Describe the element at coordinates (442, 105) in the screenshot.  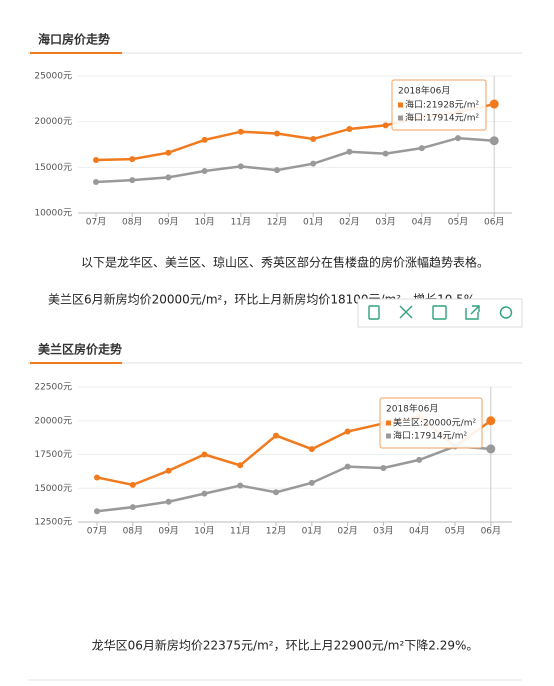
I see `tooltip-line: 海口:21928元/m²` at that location.